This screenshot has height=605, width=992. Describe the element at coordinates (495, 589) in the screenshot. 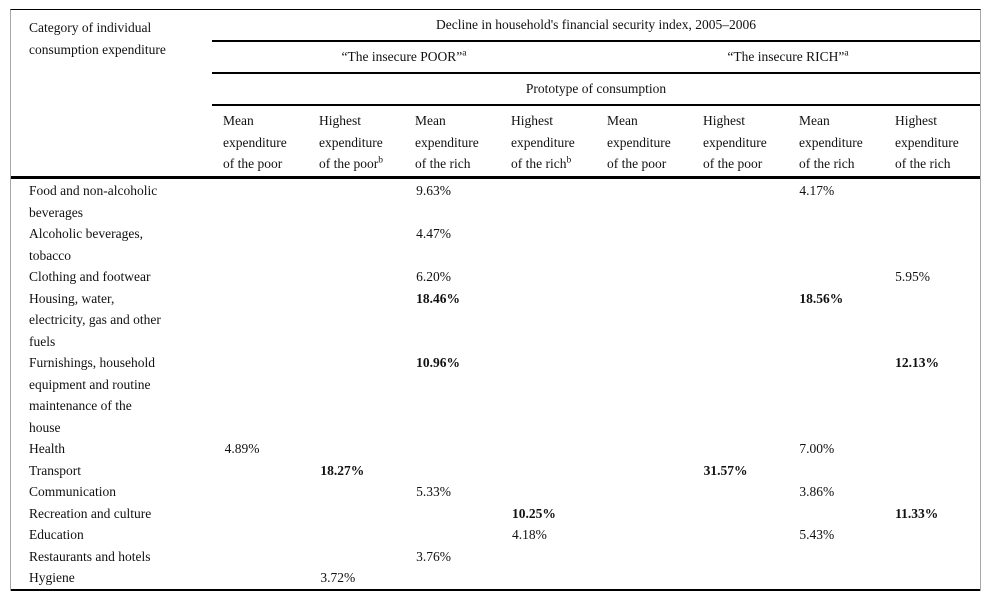

I see `table-bottom-rule` at that location.